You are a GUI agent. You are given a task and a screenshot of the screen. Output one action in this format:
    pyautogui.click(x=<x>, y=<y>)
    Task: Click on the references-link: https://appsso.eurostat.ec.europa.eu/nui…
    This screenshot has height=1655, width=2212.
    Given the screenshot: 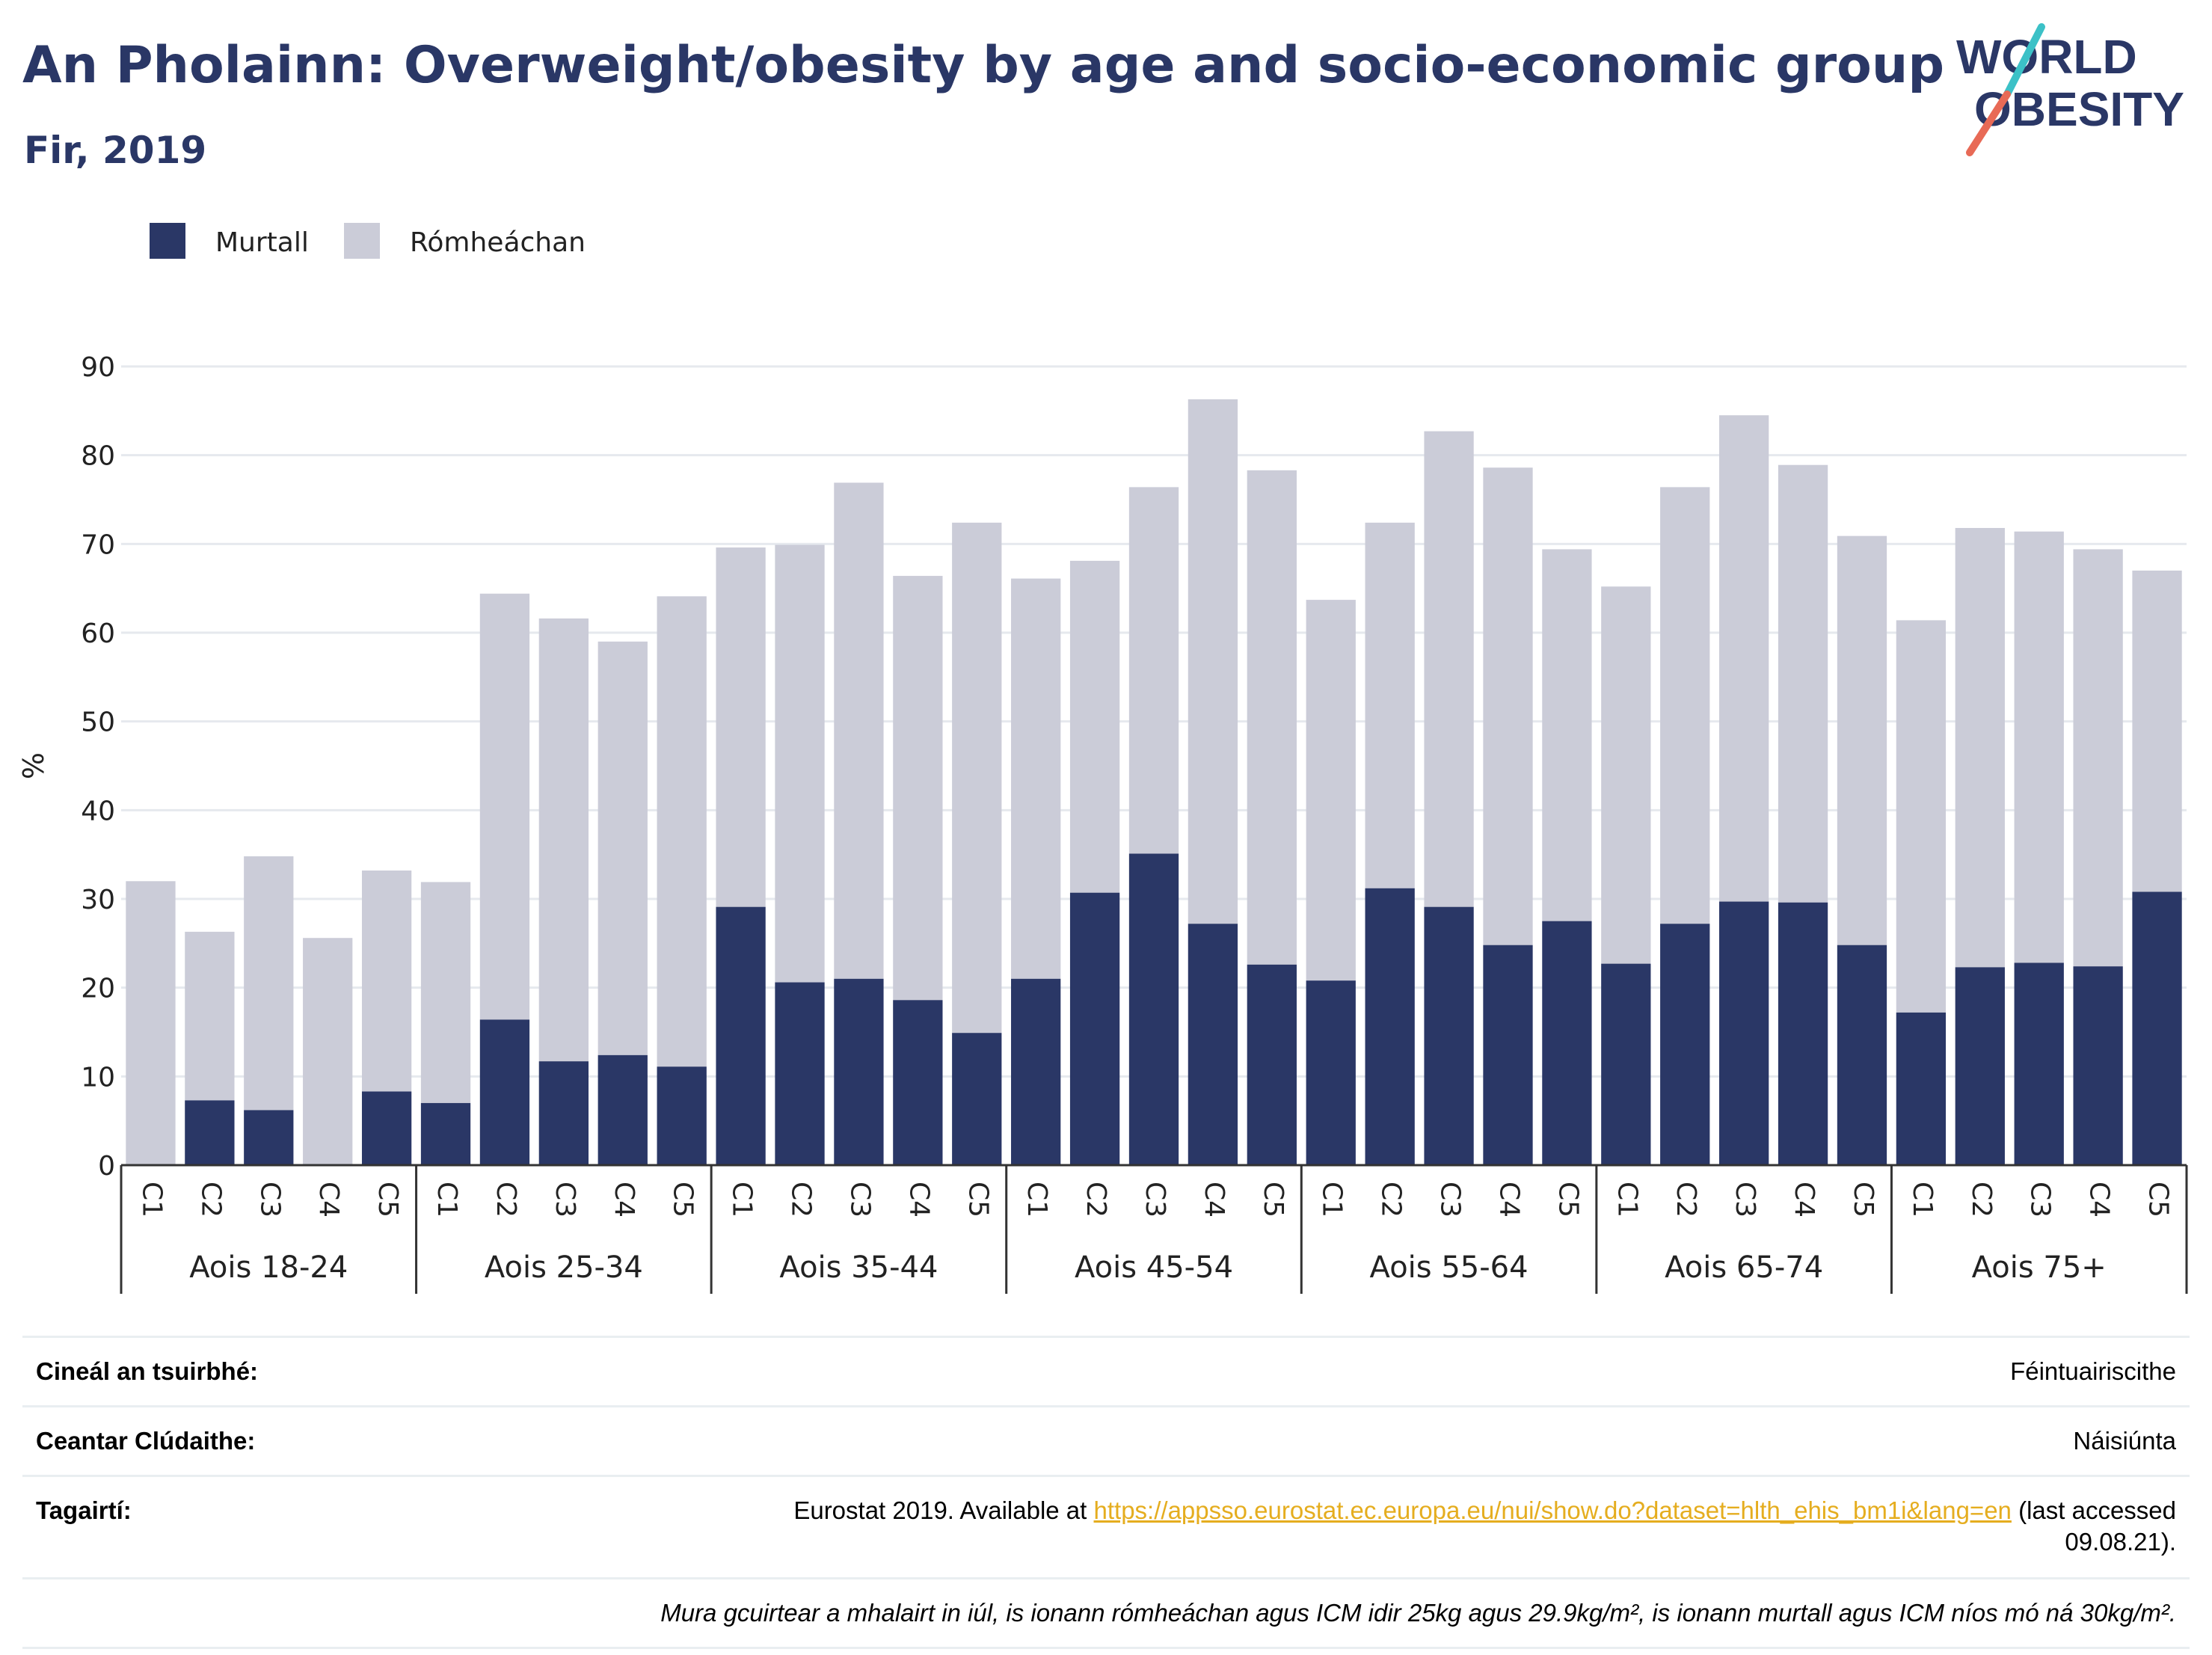 What is the action you would take?
    pyautogui.click(x=1553, y=1510)
    